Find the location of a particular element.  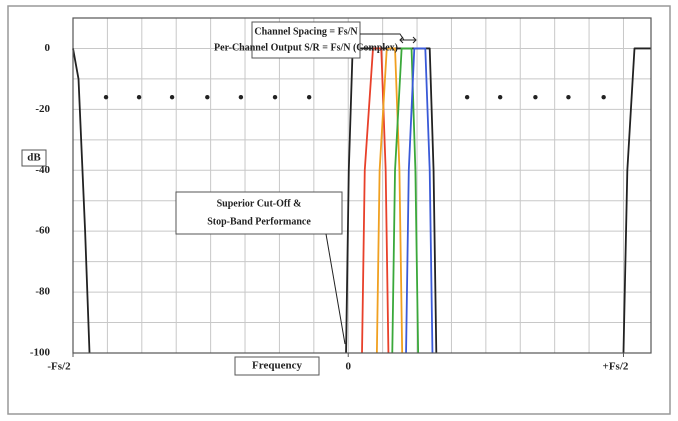

annotation-pointer is located at coordinates (335, 289).